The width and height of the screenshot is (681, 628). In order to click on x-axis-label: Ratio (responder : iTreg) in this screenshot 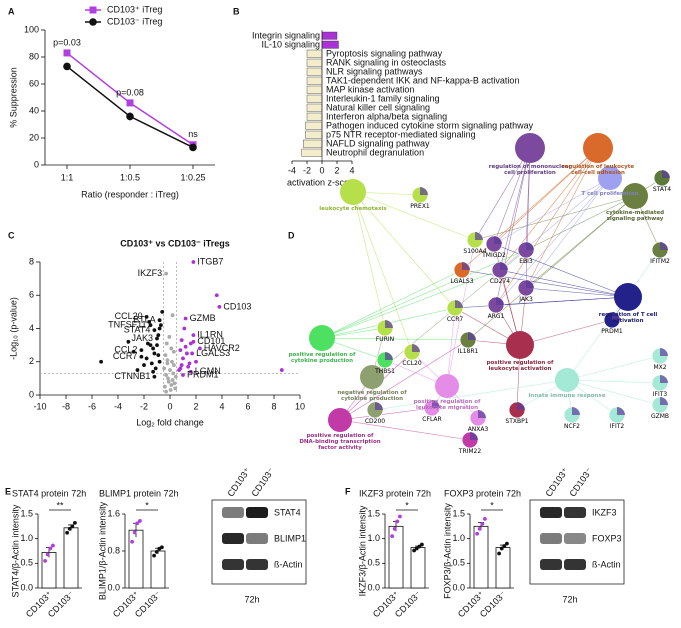, I will do `click(130, 194)`.